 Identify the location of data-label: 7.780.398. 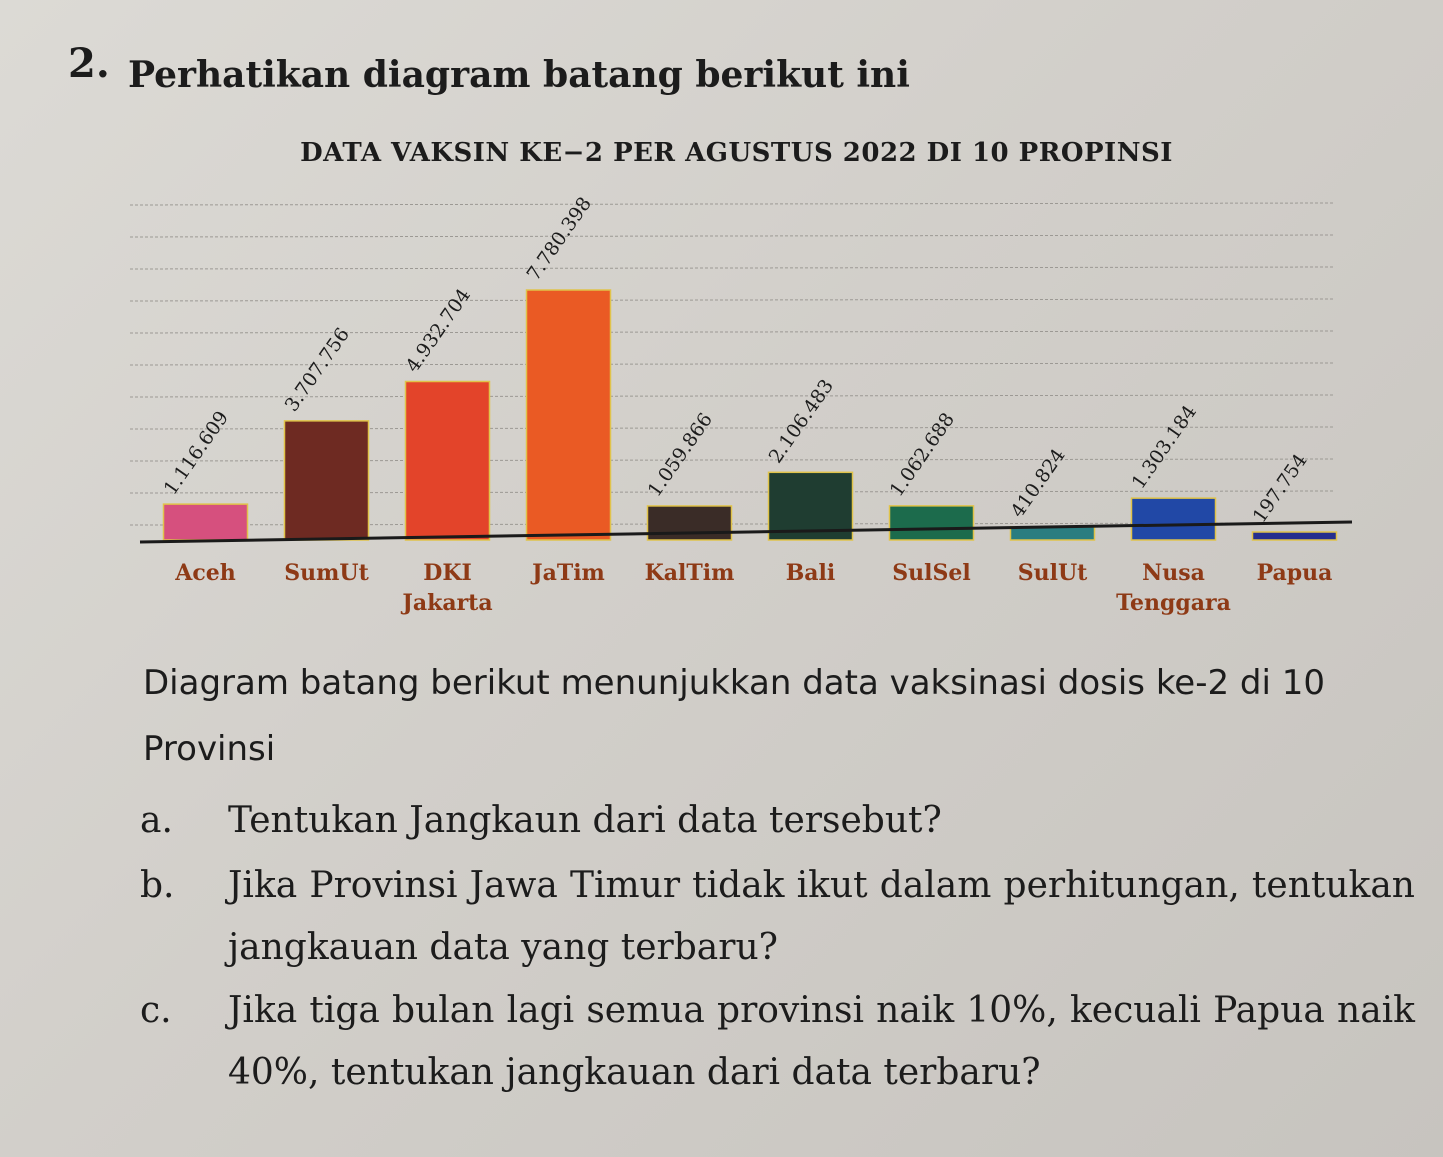
(559, 239).